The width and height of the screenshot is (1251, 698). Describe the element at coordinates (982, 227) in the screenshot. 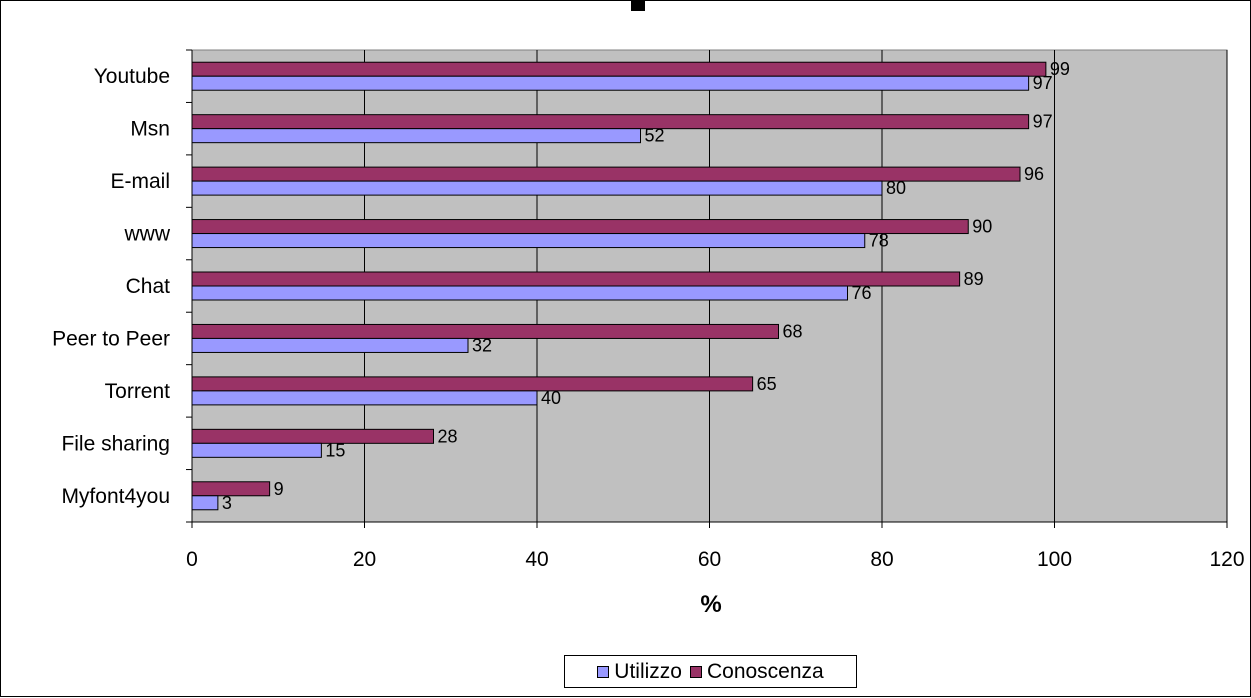

I see `data-label-conoscenza-www: 90` at that location.